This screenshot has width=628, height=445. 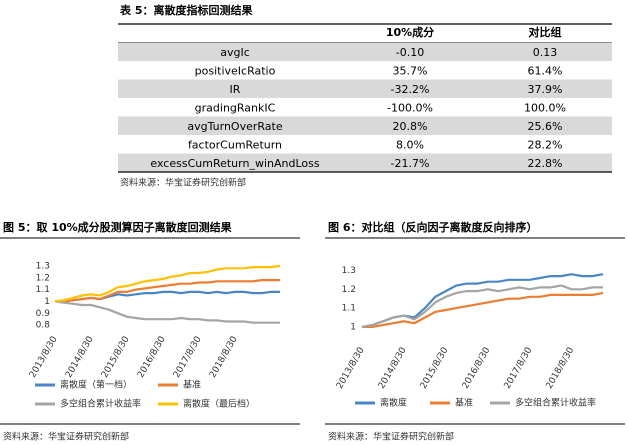 What do you see at coordinates (545, 107) in the screenshot?
I see `table-cell: 100.0%` at bounding box center [545, 107].